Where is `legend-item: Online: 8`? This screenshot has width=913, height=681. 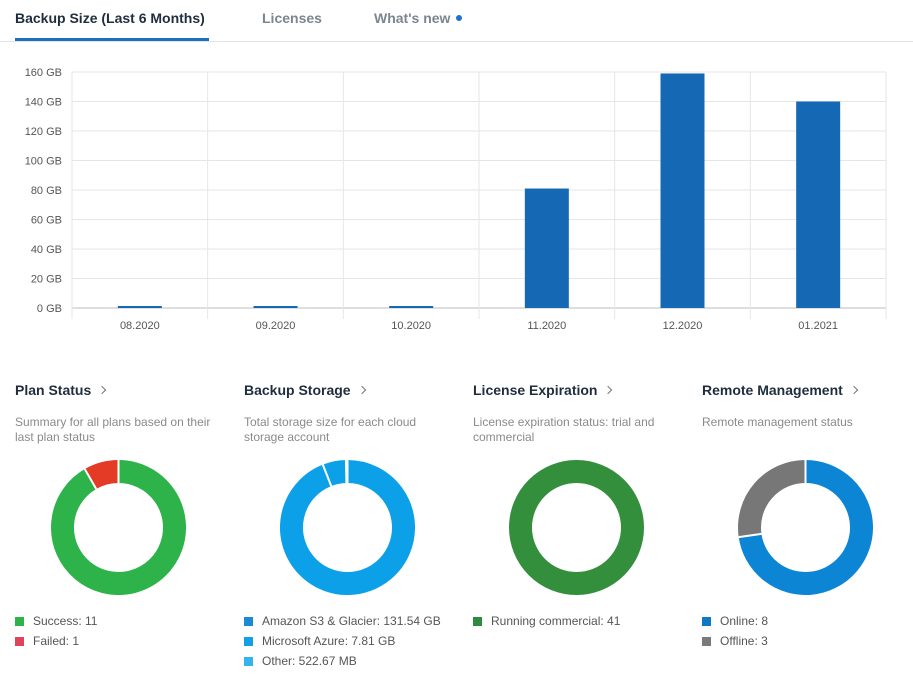 legend-item: Online: 8 is located at coordinates (735, 621).